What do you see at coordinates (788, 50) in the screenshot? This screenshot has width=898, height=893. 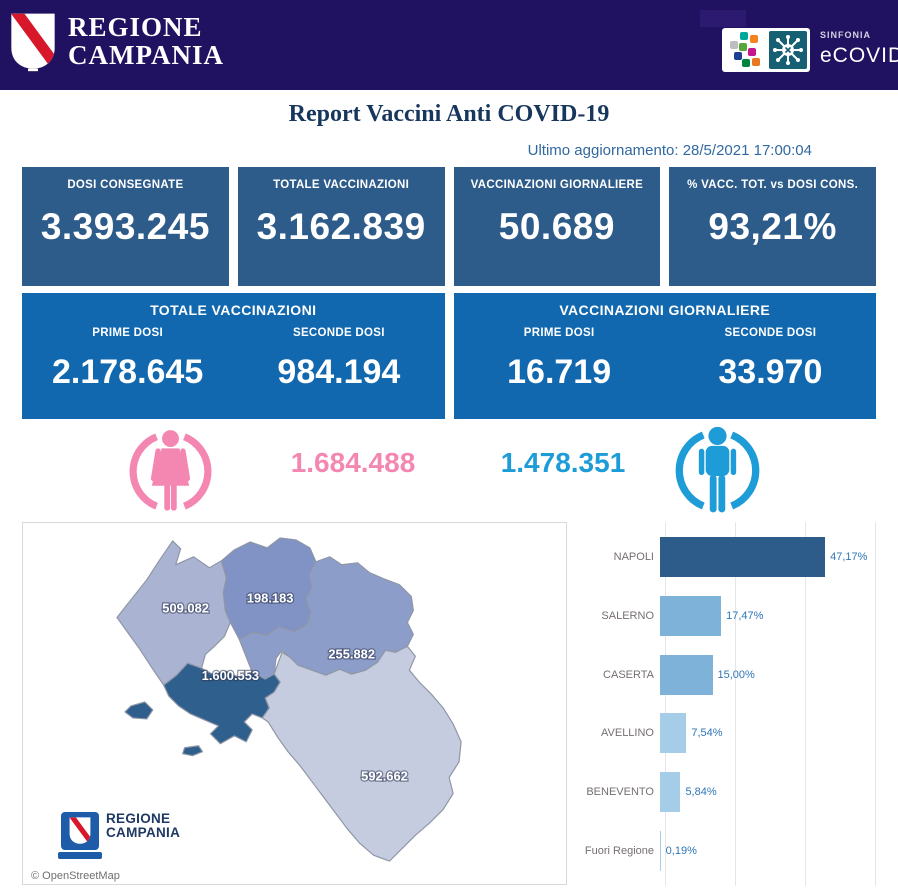 I see `virus-icon` at bounding box center [788, 50].